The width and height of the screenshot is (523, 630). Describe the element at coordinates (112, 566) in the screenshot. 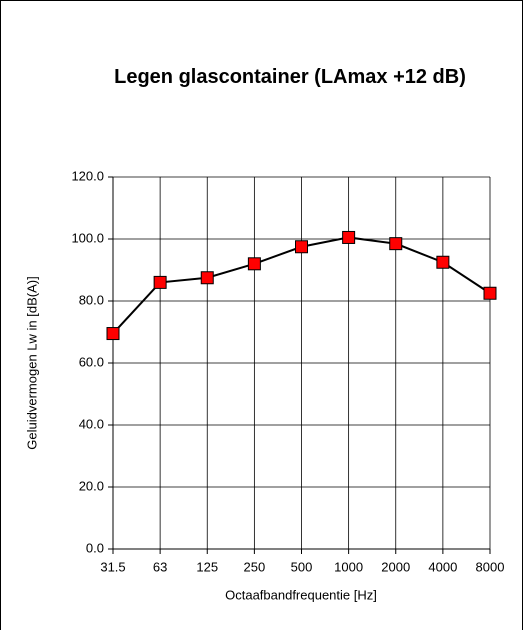

I see `x-tick-label: 31.5` at that location.